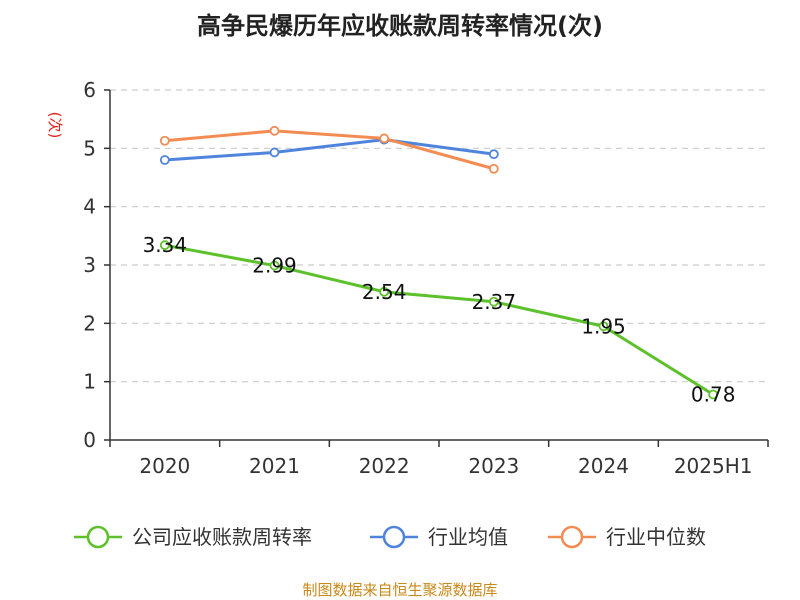 Image resolution: width=800 pixels, height=600 pixels. I want to click on x-tick-label: 2021, so click(274, 466).